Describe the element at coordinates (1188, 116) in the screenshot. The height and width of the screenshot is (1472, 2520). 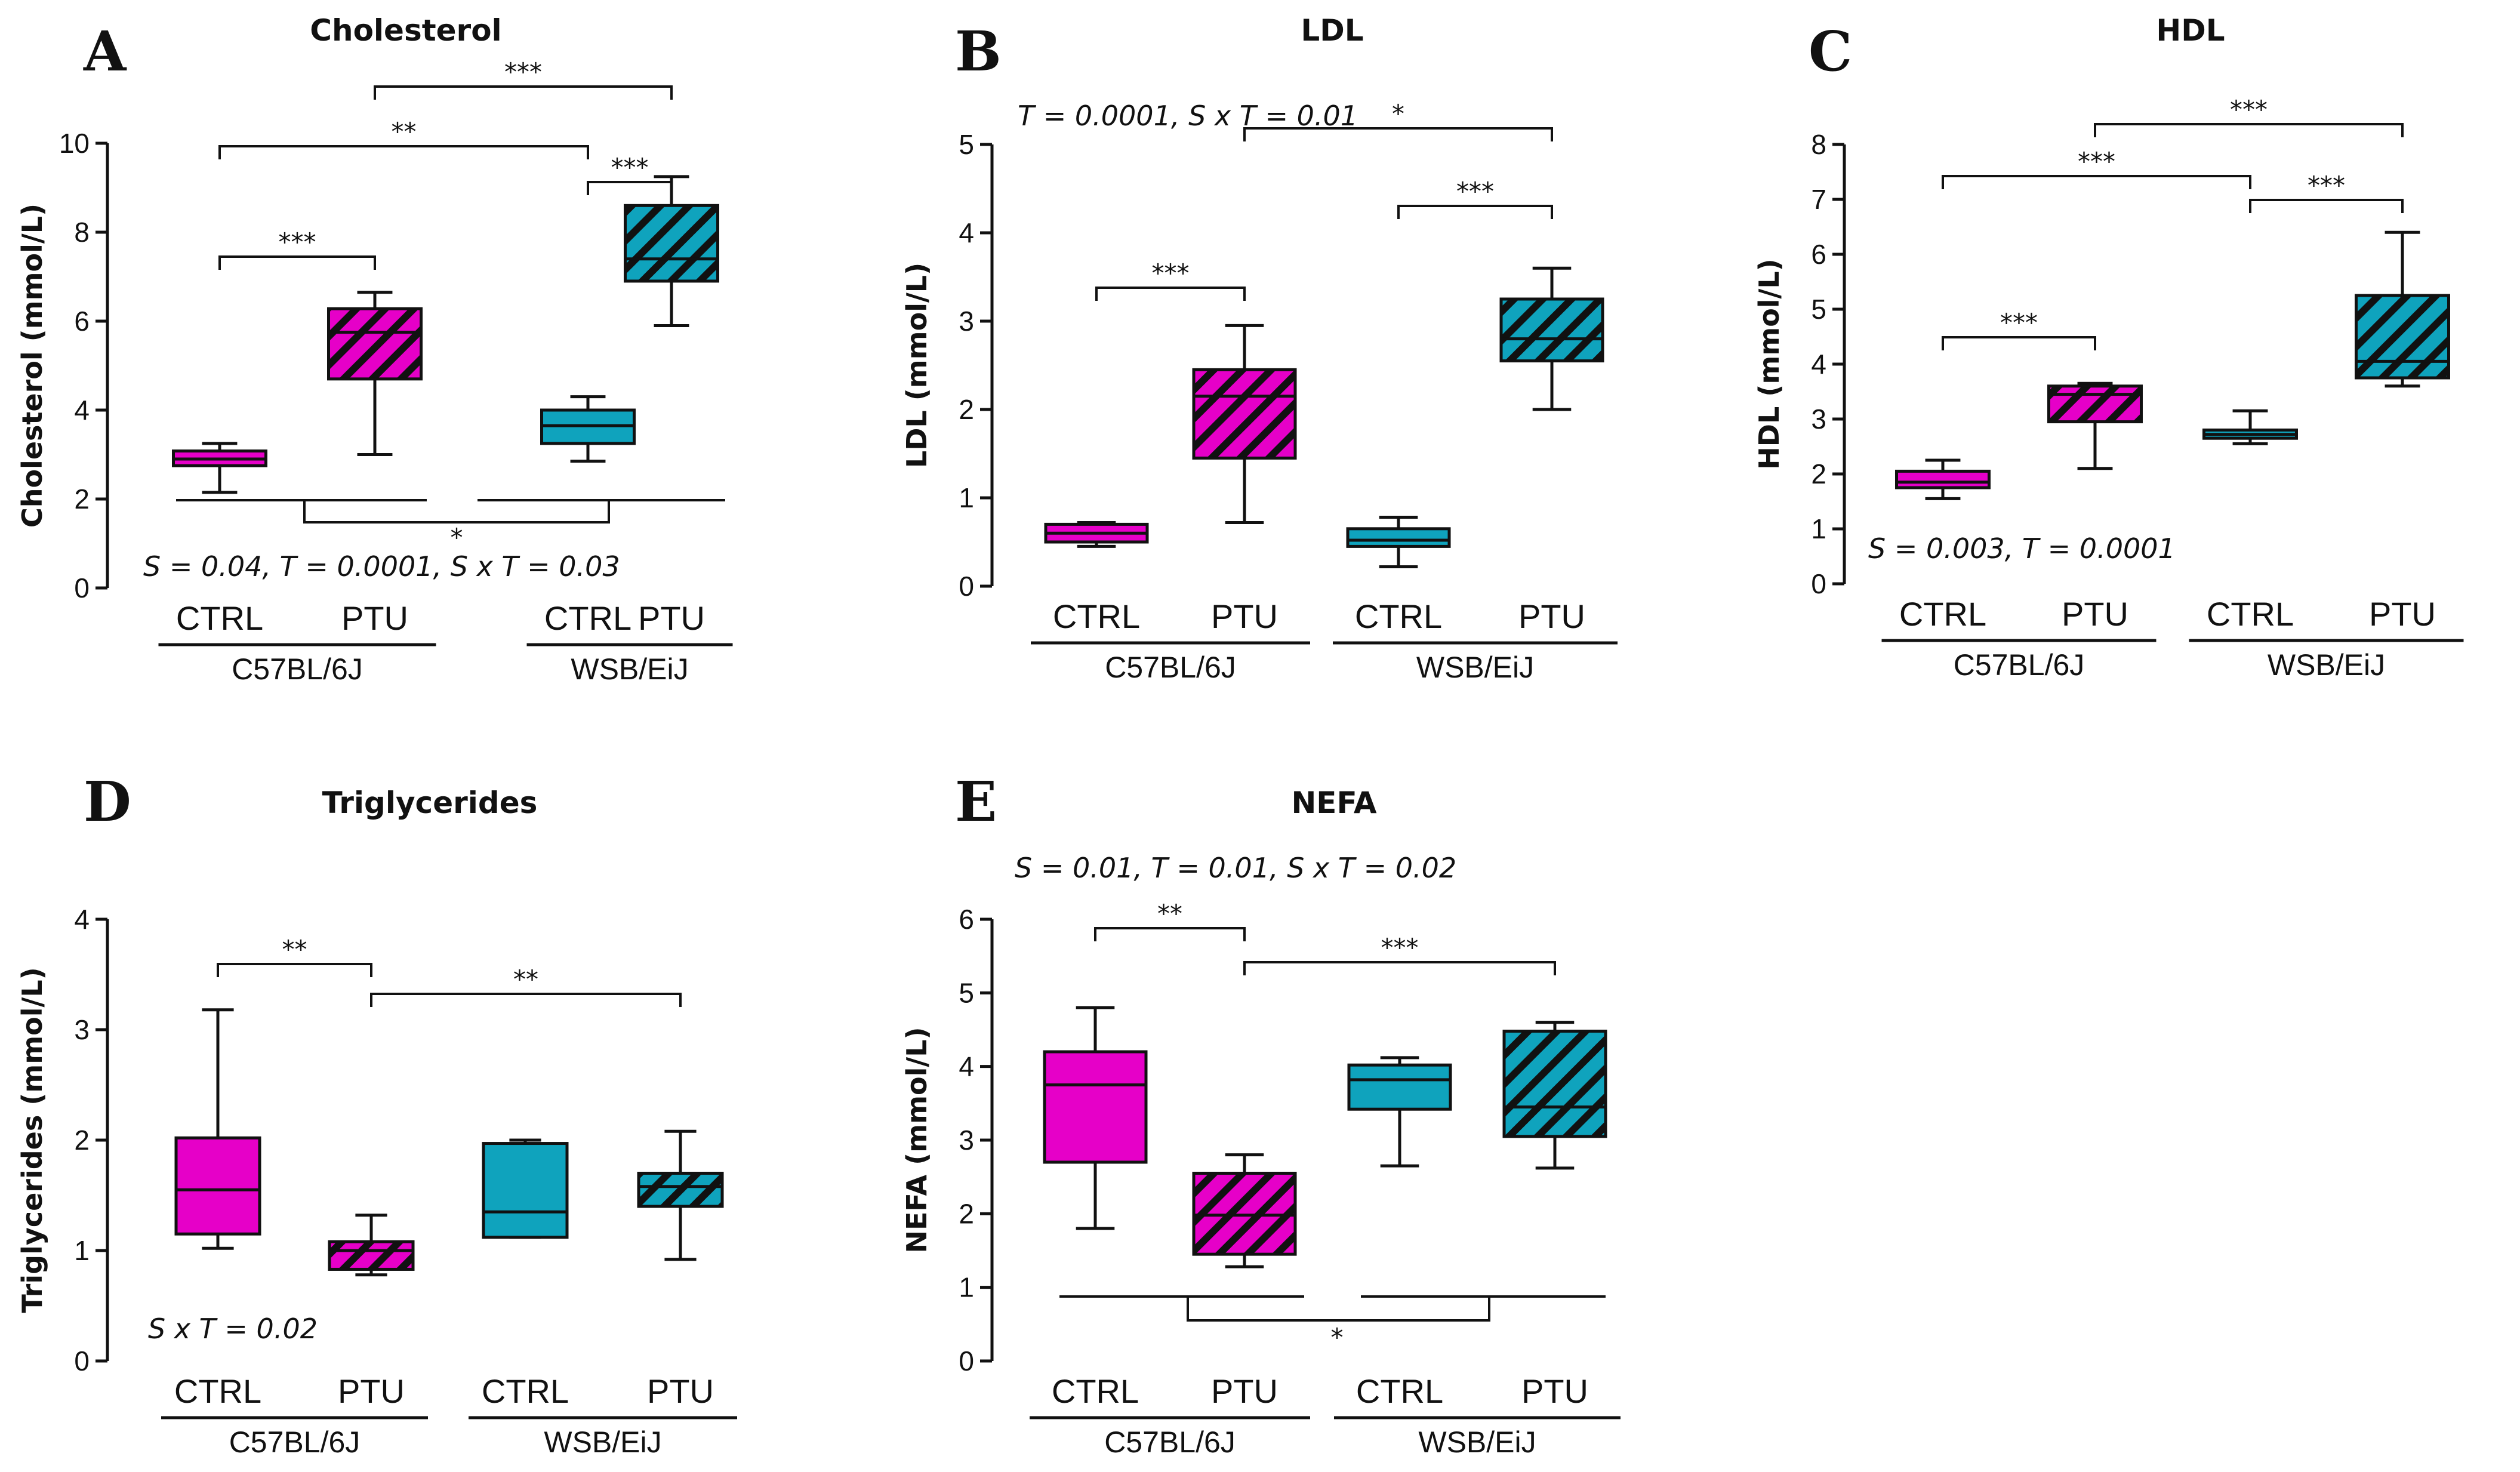
I see `stats-text: T = 0.0001, S x T = 0.01` at that location.